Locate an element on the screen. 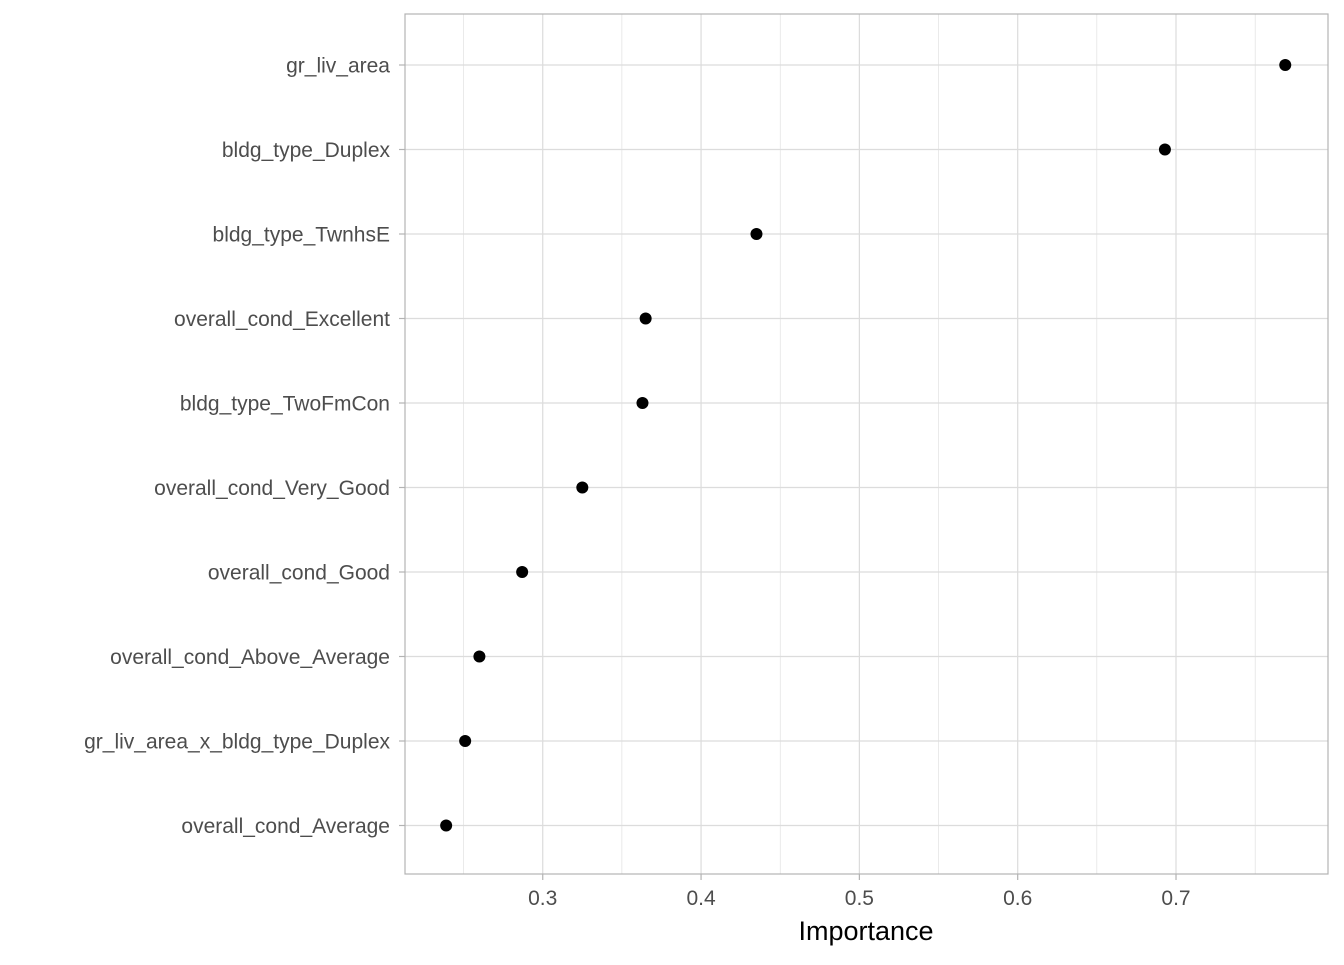 The height and width of the screenshot is (965, 1344). y-tick-label: overall_cond_Good is located at coordinates (299, 573).